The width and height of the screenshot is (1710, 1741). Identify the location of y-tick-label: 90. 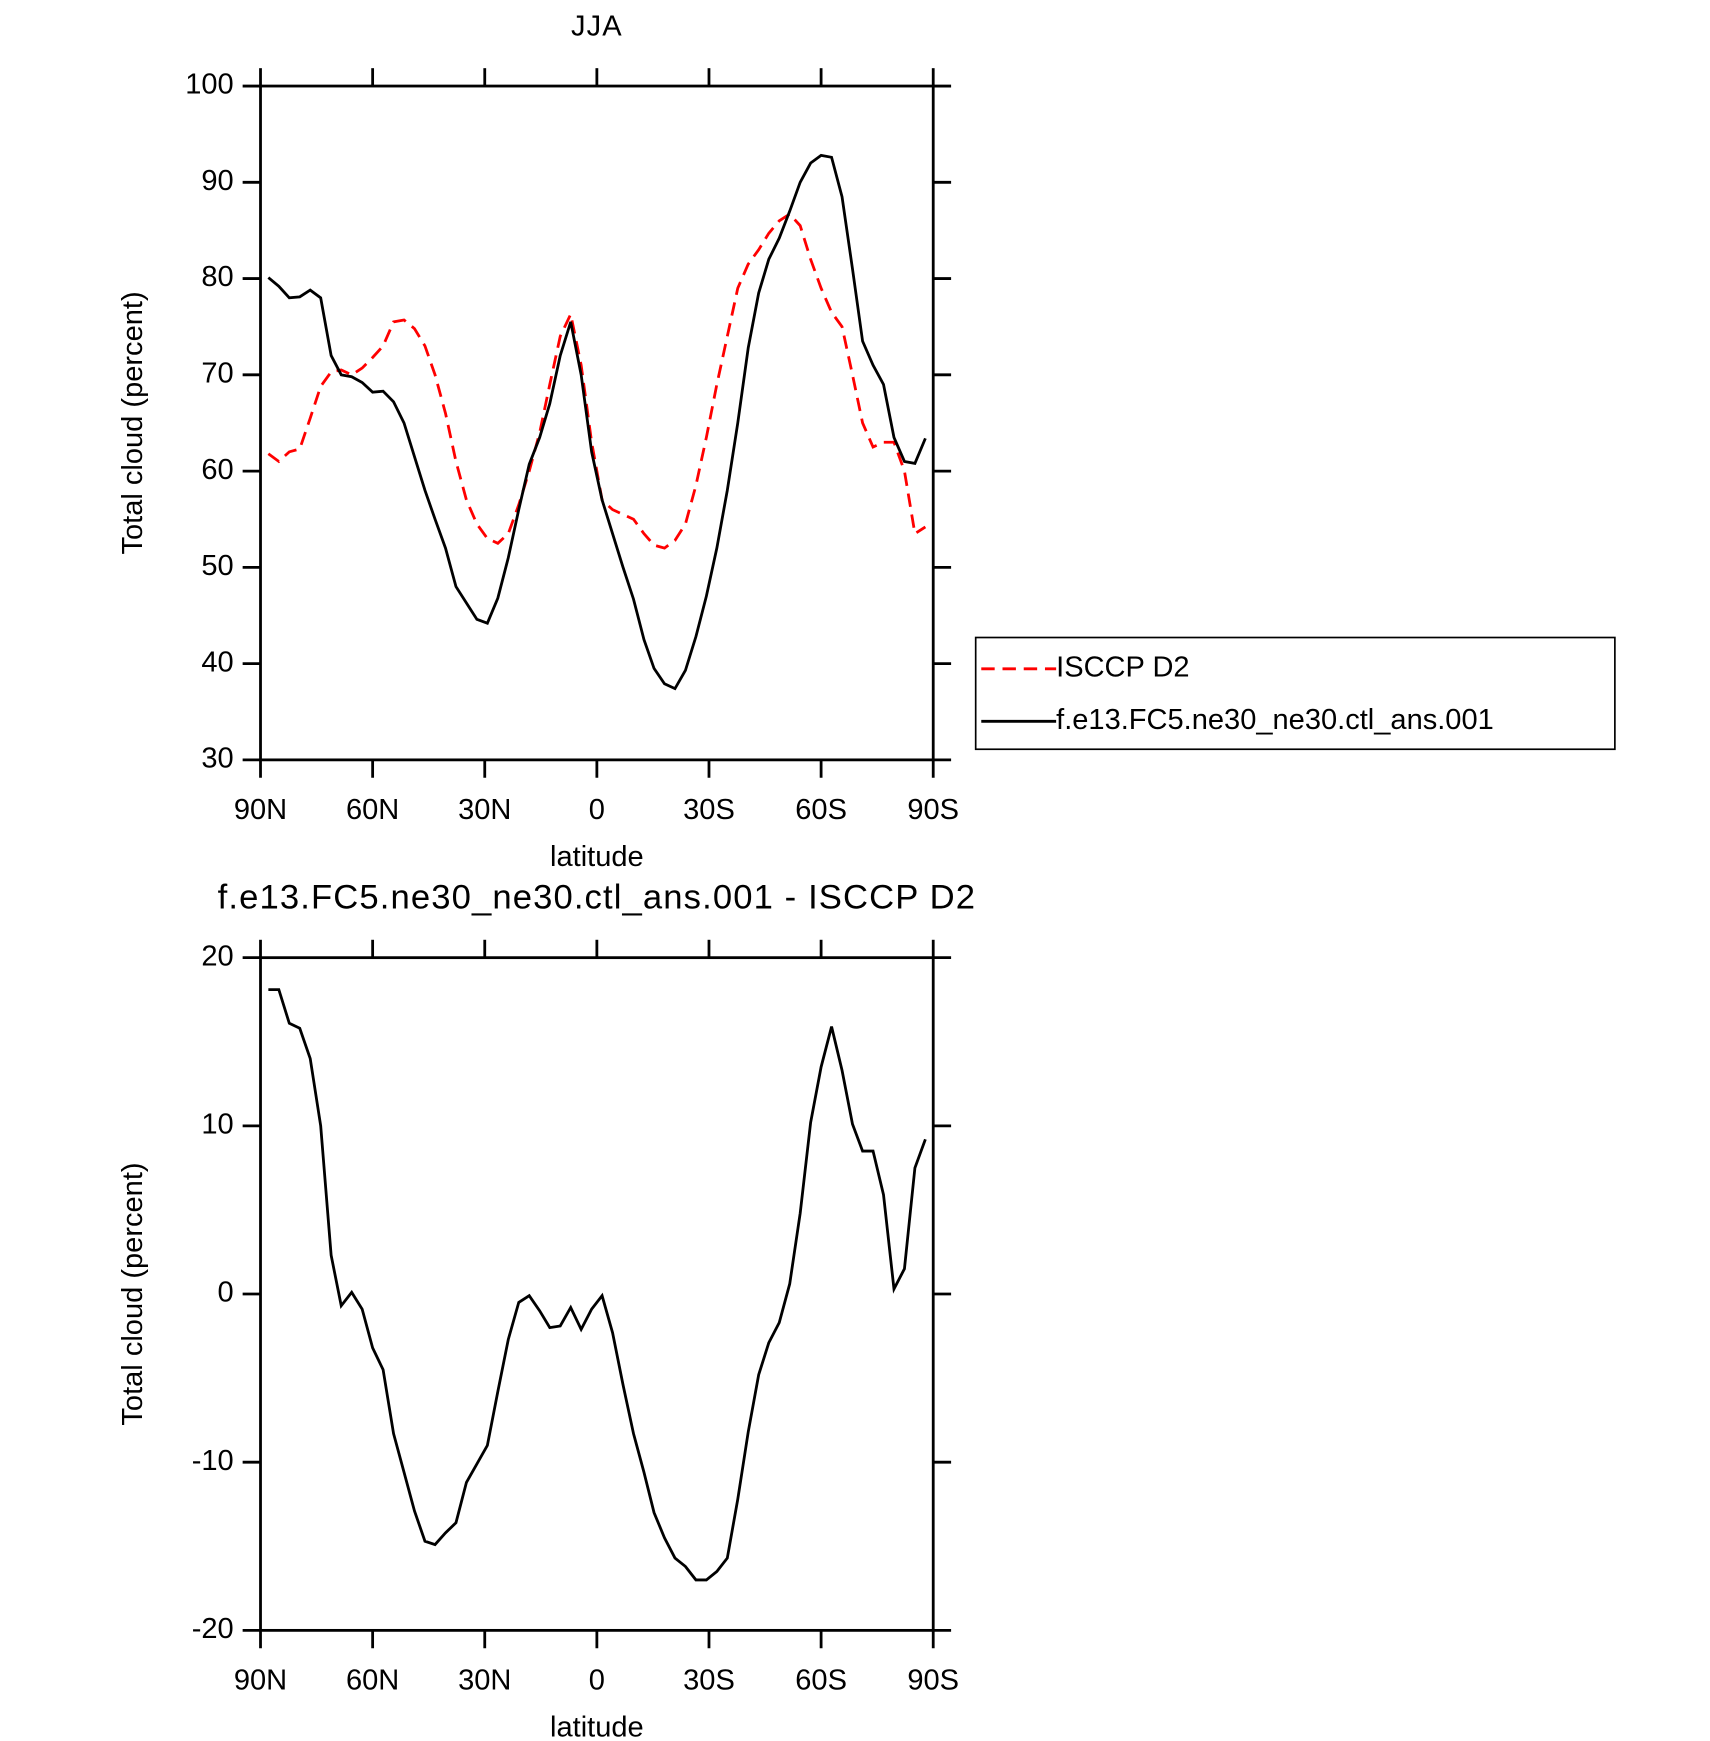
(217, 181).